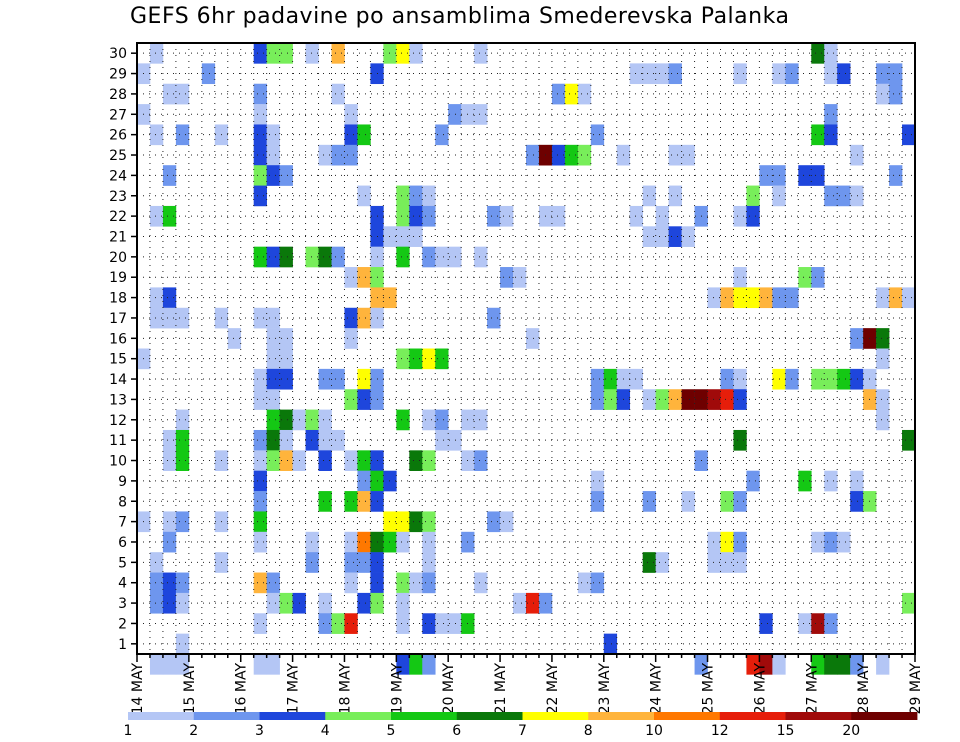  What do you see at coordinates (122, 482) in the screenshot?
I see `y-tick-label: 9` at bounding box center [122, 482].